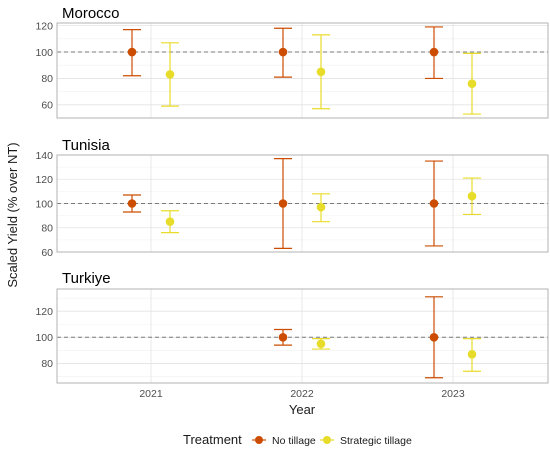  Describe the element at coordinates (151, 394) in the screenshot. I see `x-tick-label: 2021` at that location.